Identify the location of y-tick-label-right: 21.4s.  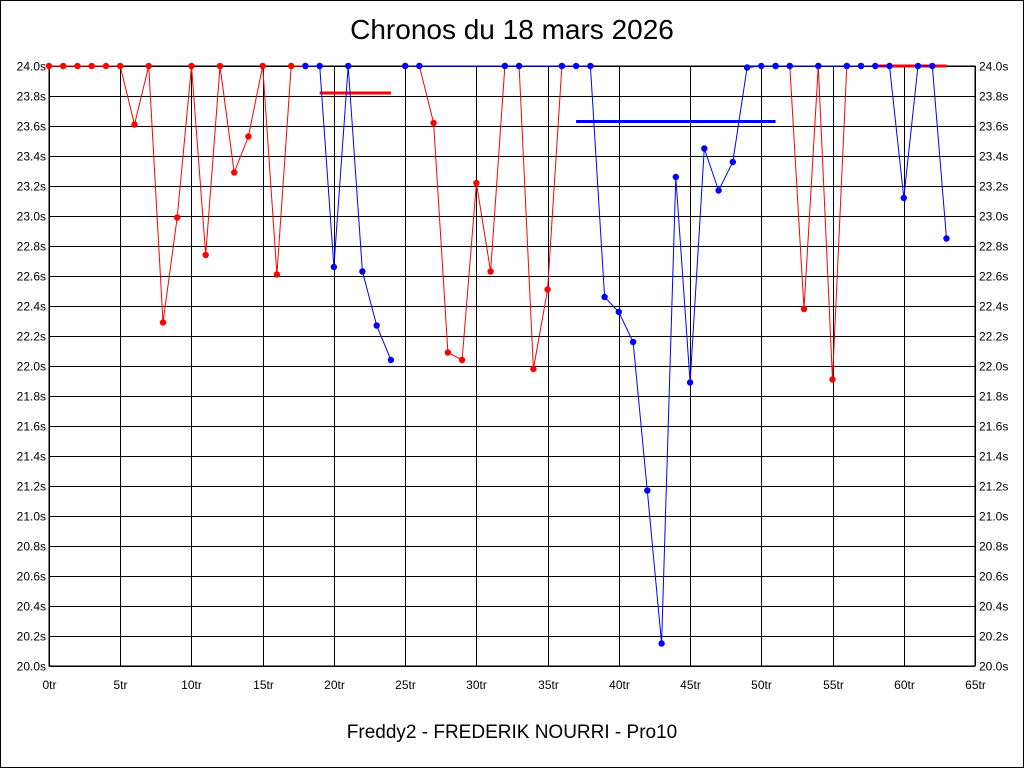
(993, 457).